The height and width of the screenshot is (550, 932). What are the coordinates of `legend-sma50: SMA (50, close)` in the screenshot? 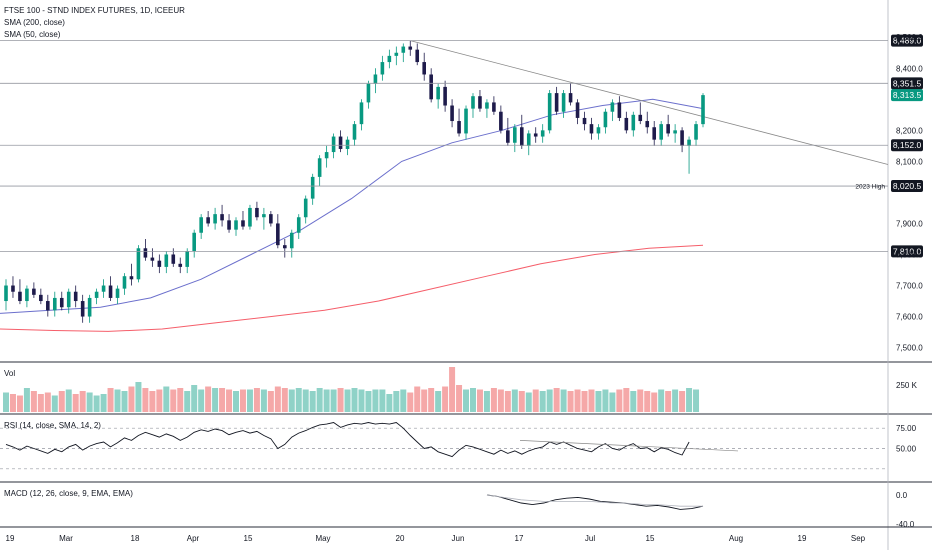 It's located at (32, 34).